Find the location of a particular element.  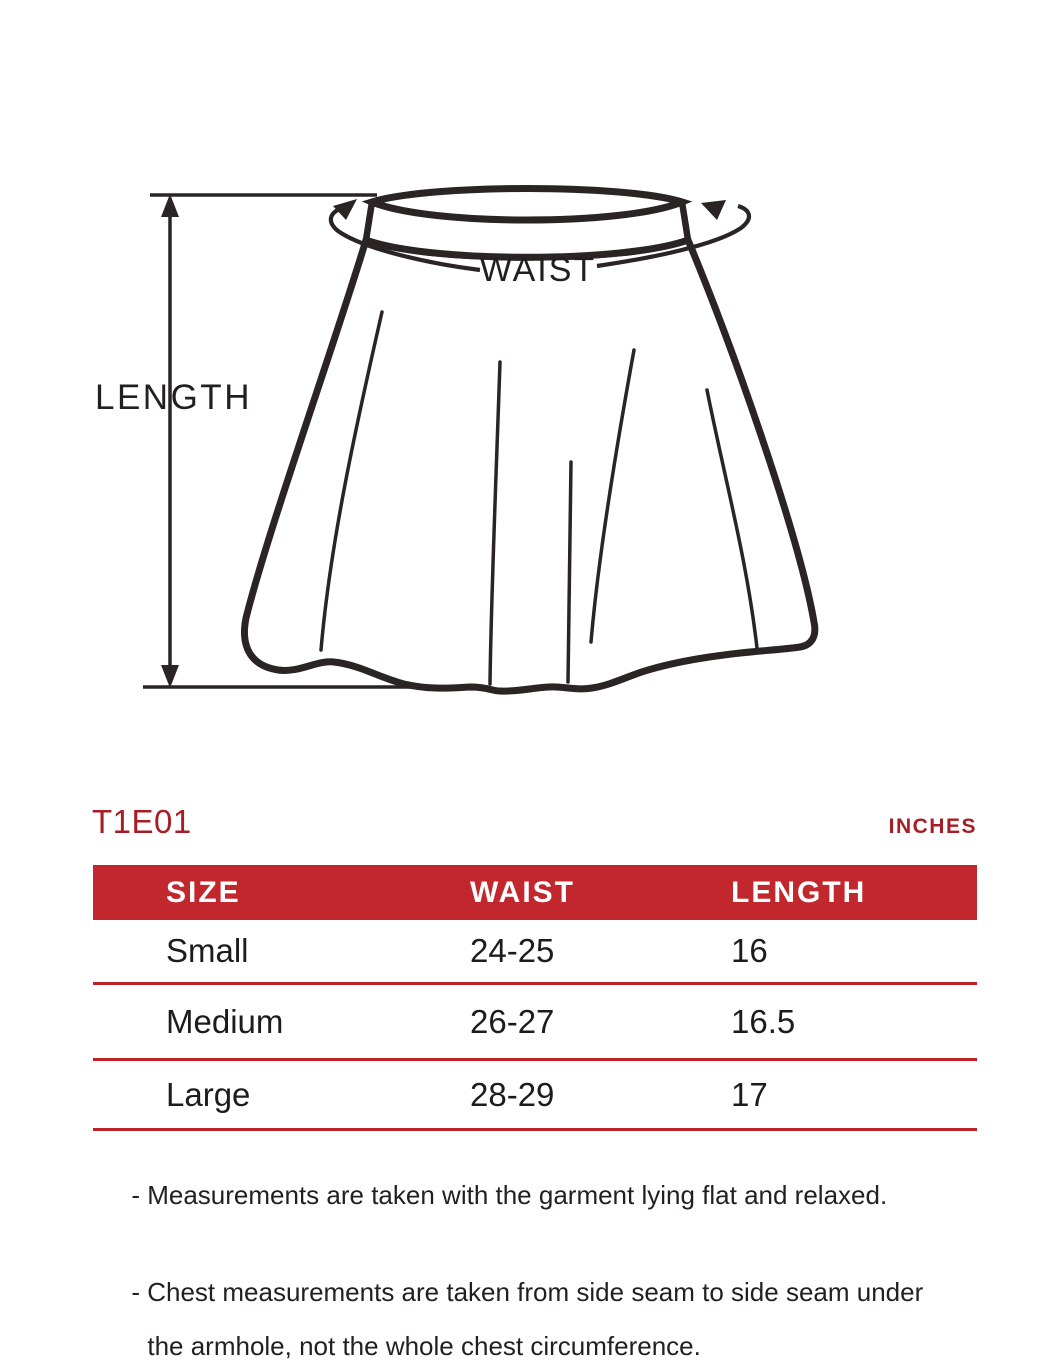

skirt-fold-lines is located at coordinates (539, 498).